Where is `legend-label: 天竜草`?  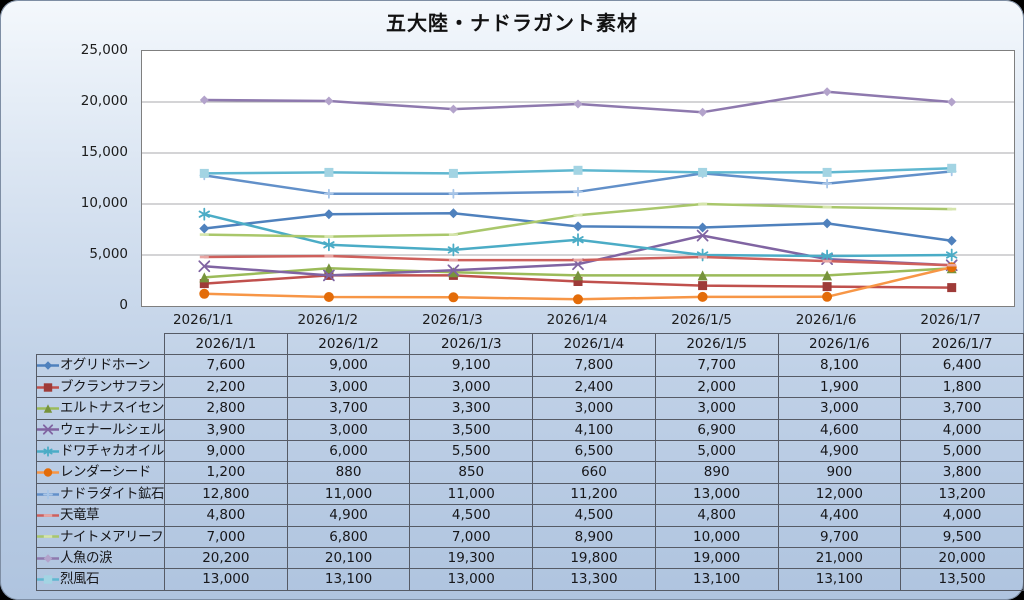
legend-label: 天竜草 is located at coordinates (80, 515).